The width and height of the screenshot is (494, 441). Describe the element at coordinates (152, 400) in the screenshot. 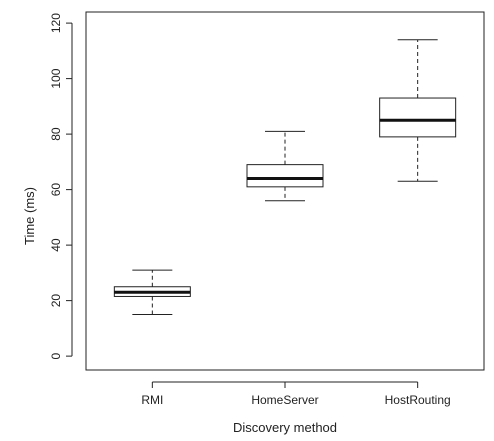

I see `x-tick-label: RMI` at that location.